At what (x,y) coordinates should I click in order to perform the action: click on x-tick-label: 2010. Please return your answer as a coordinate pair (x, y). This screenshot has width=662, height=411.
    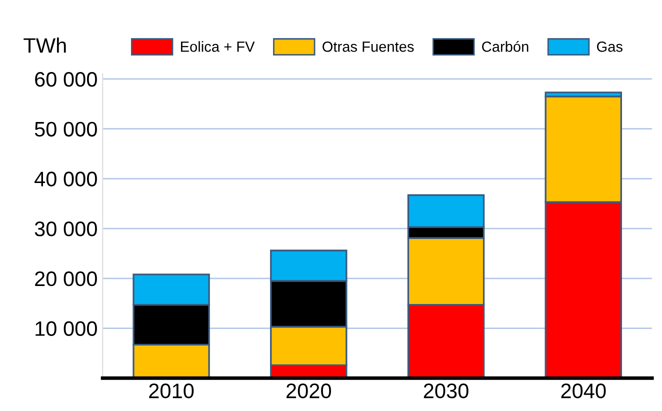
    Looking at the image, I should click on (171, 391).